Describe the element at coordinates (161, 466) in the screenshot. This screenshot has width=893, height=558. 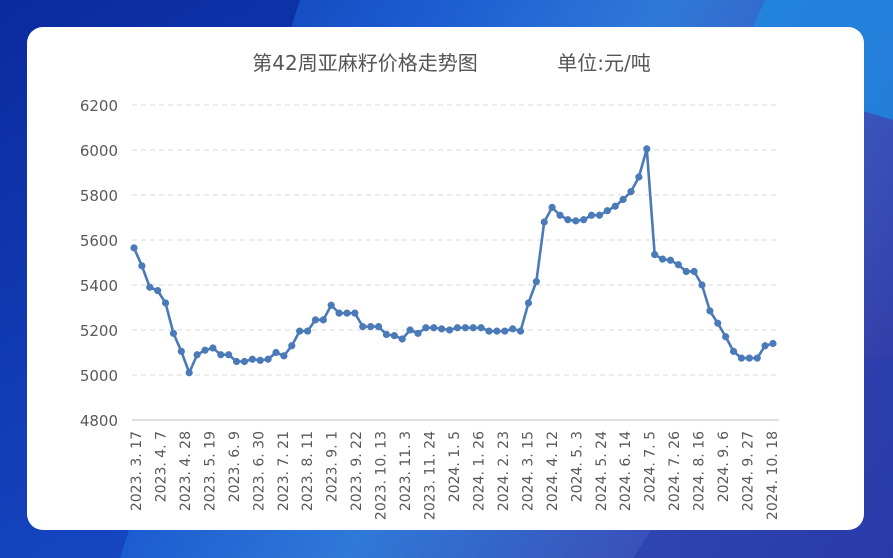
I see `x-tick-label: 2023. 4. 7` at that location.